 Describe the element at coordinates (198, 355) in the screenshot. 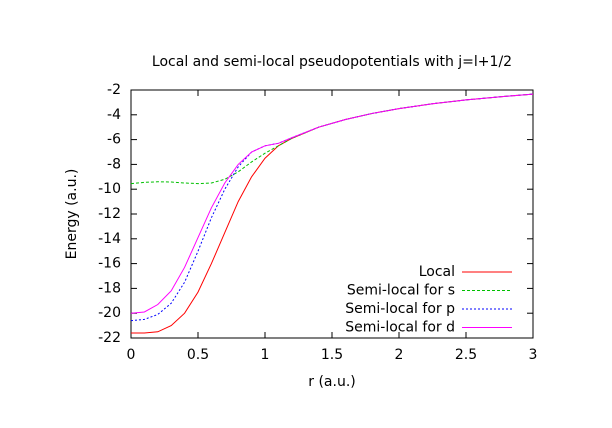

I see `x-tick-label: 0.5` at that location.